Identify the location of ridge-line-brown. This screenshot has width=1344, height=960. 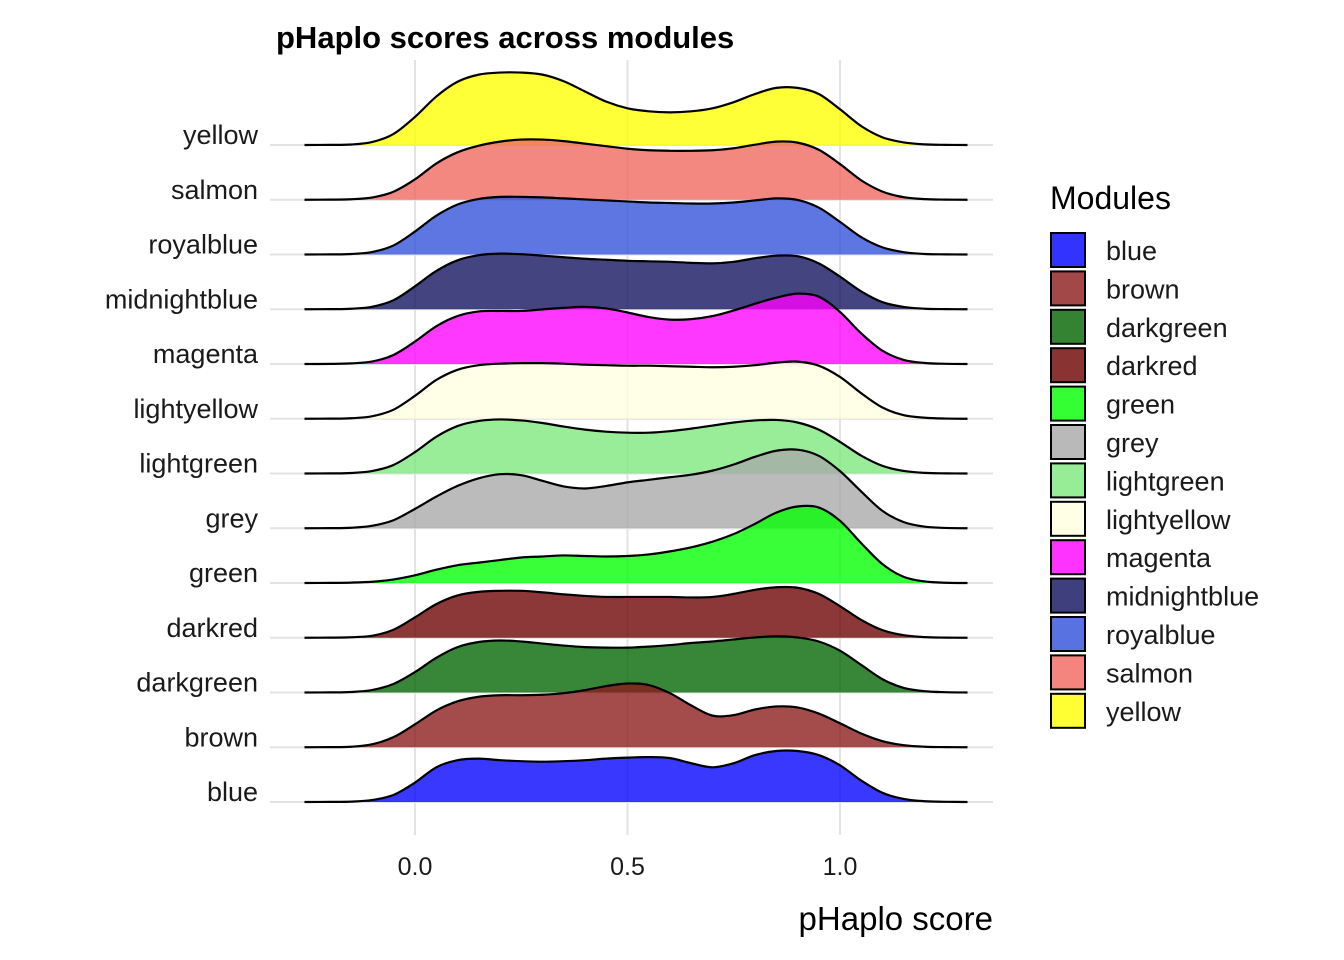
(636, 715).